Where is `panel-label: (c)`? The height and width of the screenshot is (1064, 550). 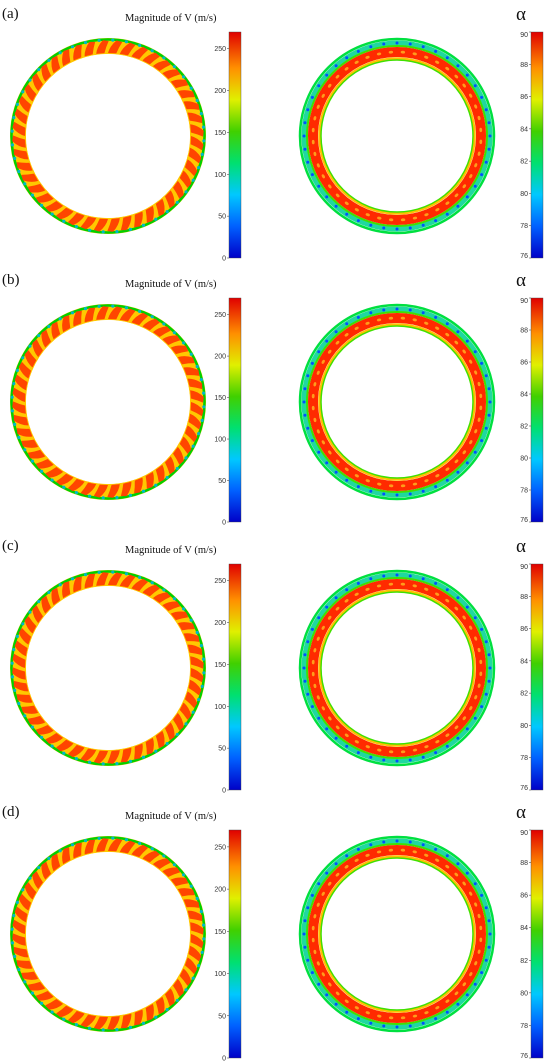 panel-label: (c) is located at coordinates (10, 546).